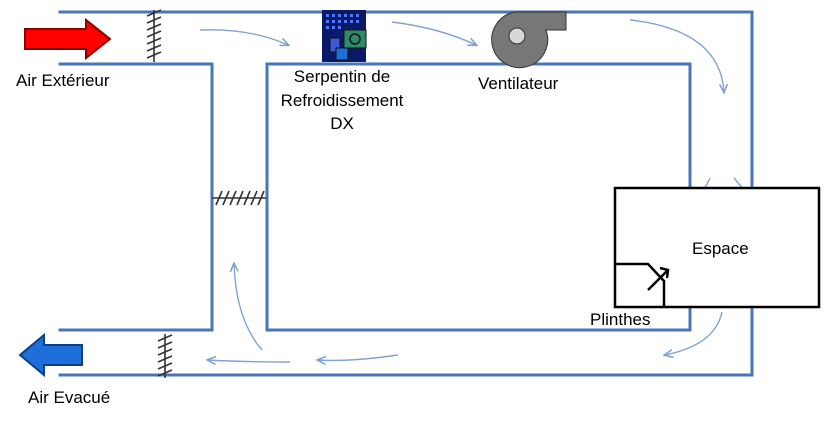 Image resolution: width=833 pixels, height=422 pixels. Describe the element at coordinates (529, 40) in the screenshot. I see `centrifugal-fan-icon` at that location.